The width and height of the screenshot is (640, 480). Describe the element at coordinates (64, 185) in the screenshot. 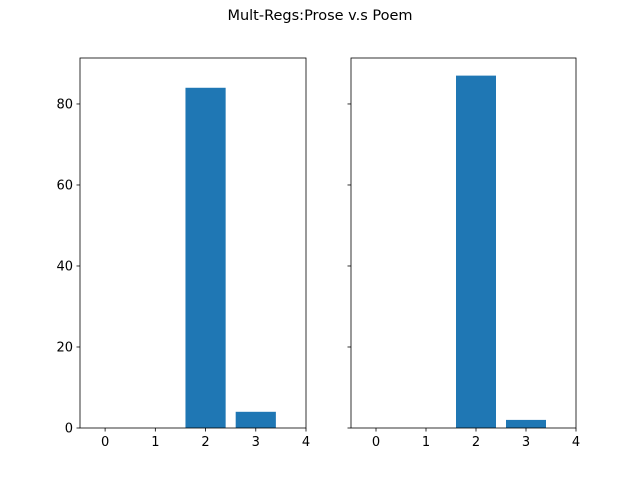

I see `y-tick-label-1-3: 60` at that location.